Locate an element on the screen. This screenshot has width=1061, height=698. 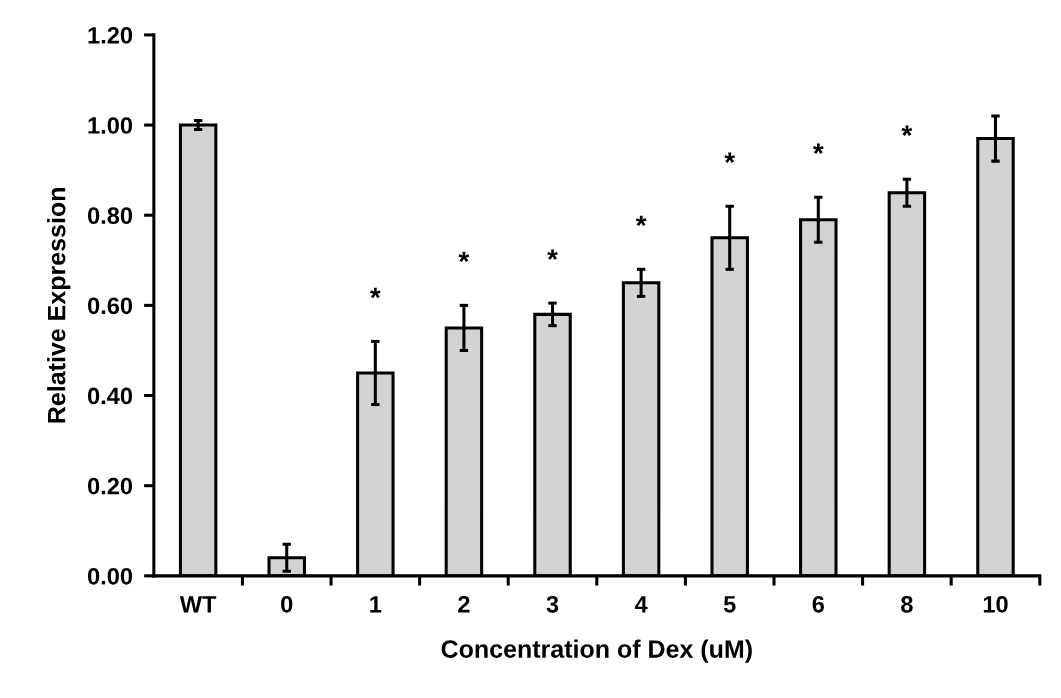
x-tick-label: WT is located at coordinates (198, 604).